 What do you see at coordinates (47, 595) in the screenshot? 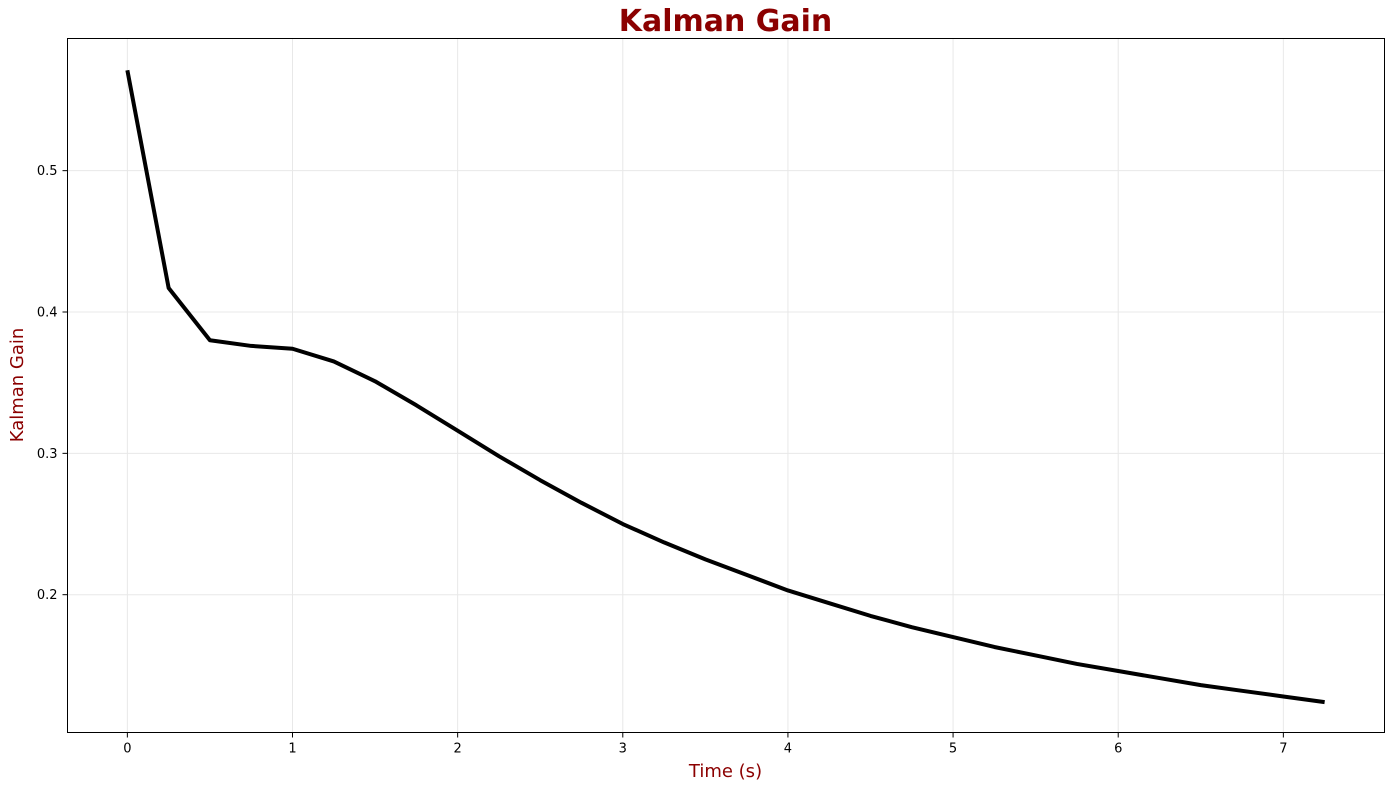
I see `y-tick-label: 0.2` at bounding box center [47, 595].